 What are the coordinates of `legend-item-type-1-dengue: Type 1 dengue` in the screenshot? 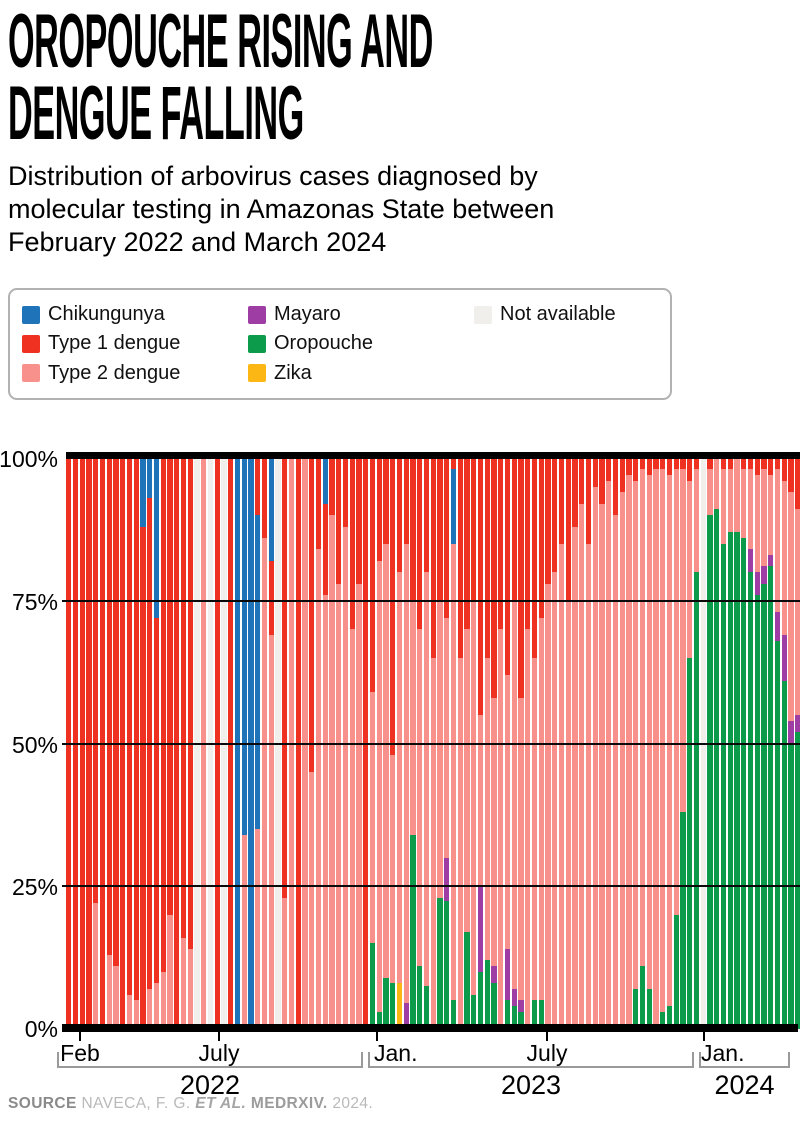 It's located at (135, 343).